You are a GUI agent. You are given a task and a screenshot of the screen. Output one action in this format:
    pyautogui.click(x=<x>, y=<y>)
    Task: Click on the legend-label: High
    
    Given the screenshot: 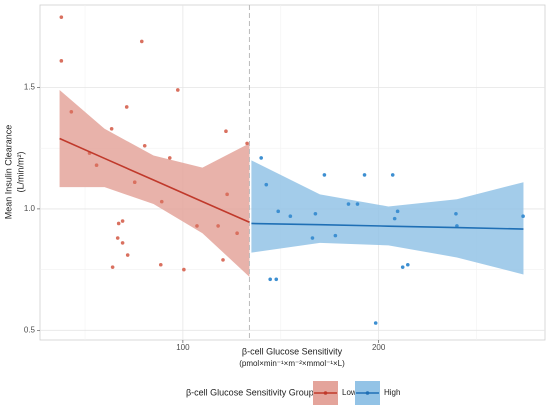 What is the action you would take?
    pyautogui.click(x=392, y=392)
    